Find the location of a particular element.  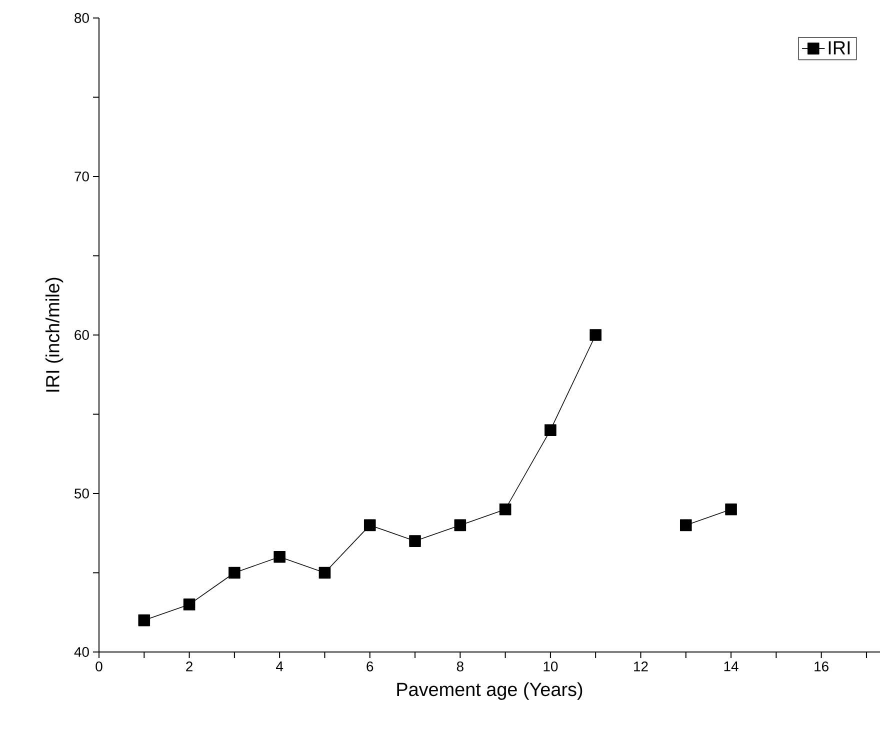

y-tick-label: 40 is located at coordinates (81, 652).